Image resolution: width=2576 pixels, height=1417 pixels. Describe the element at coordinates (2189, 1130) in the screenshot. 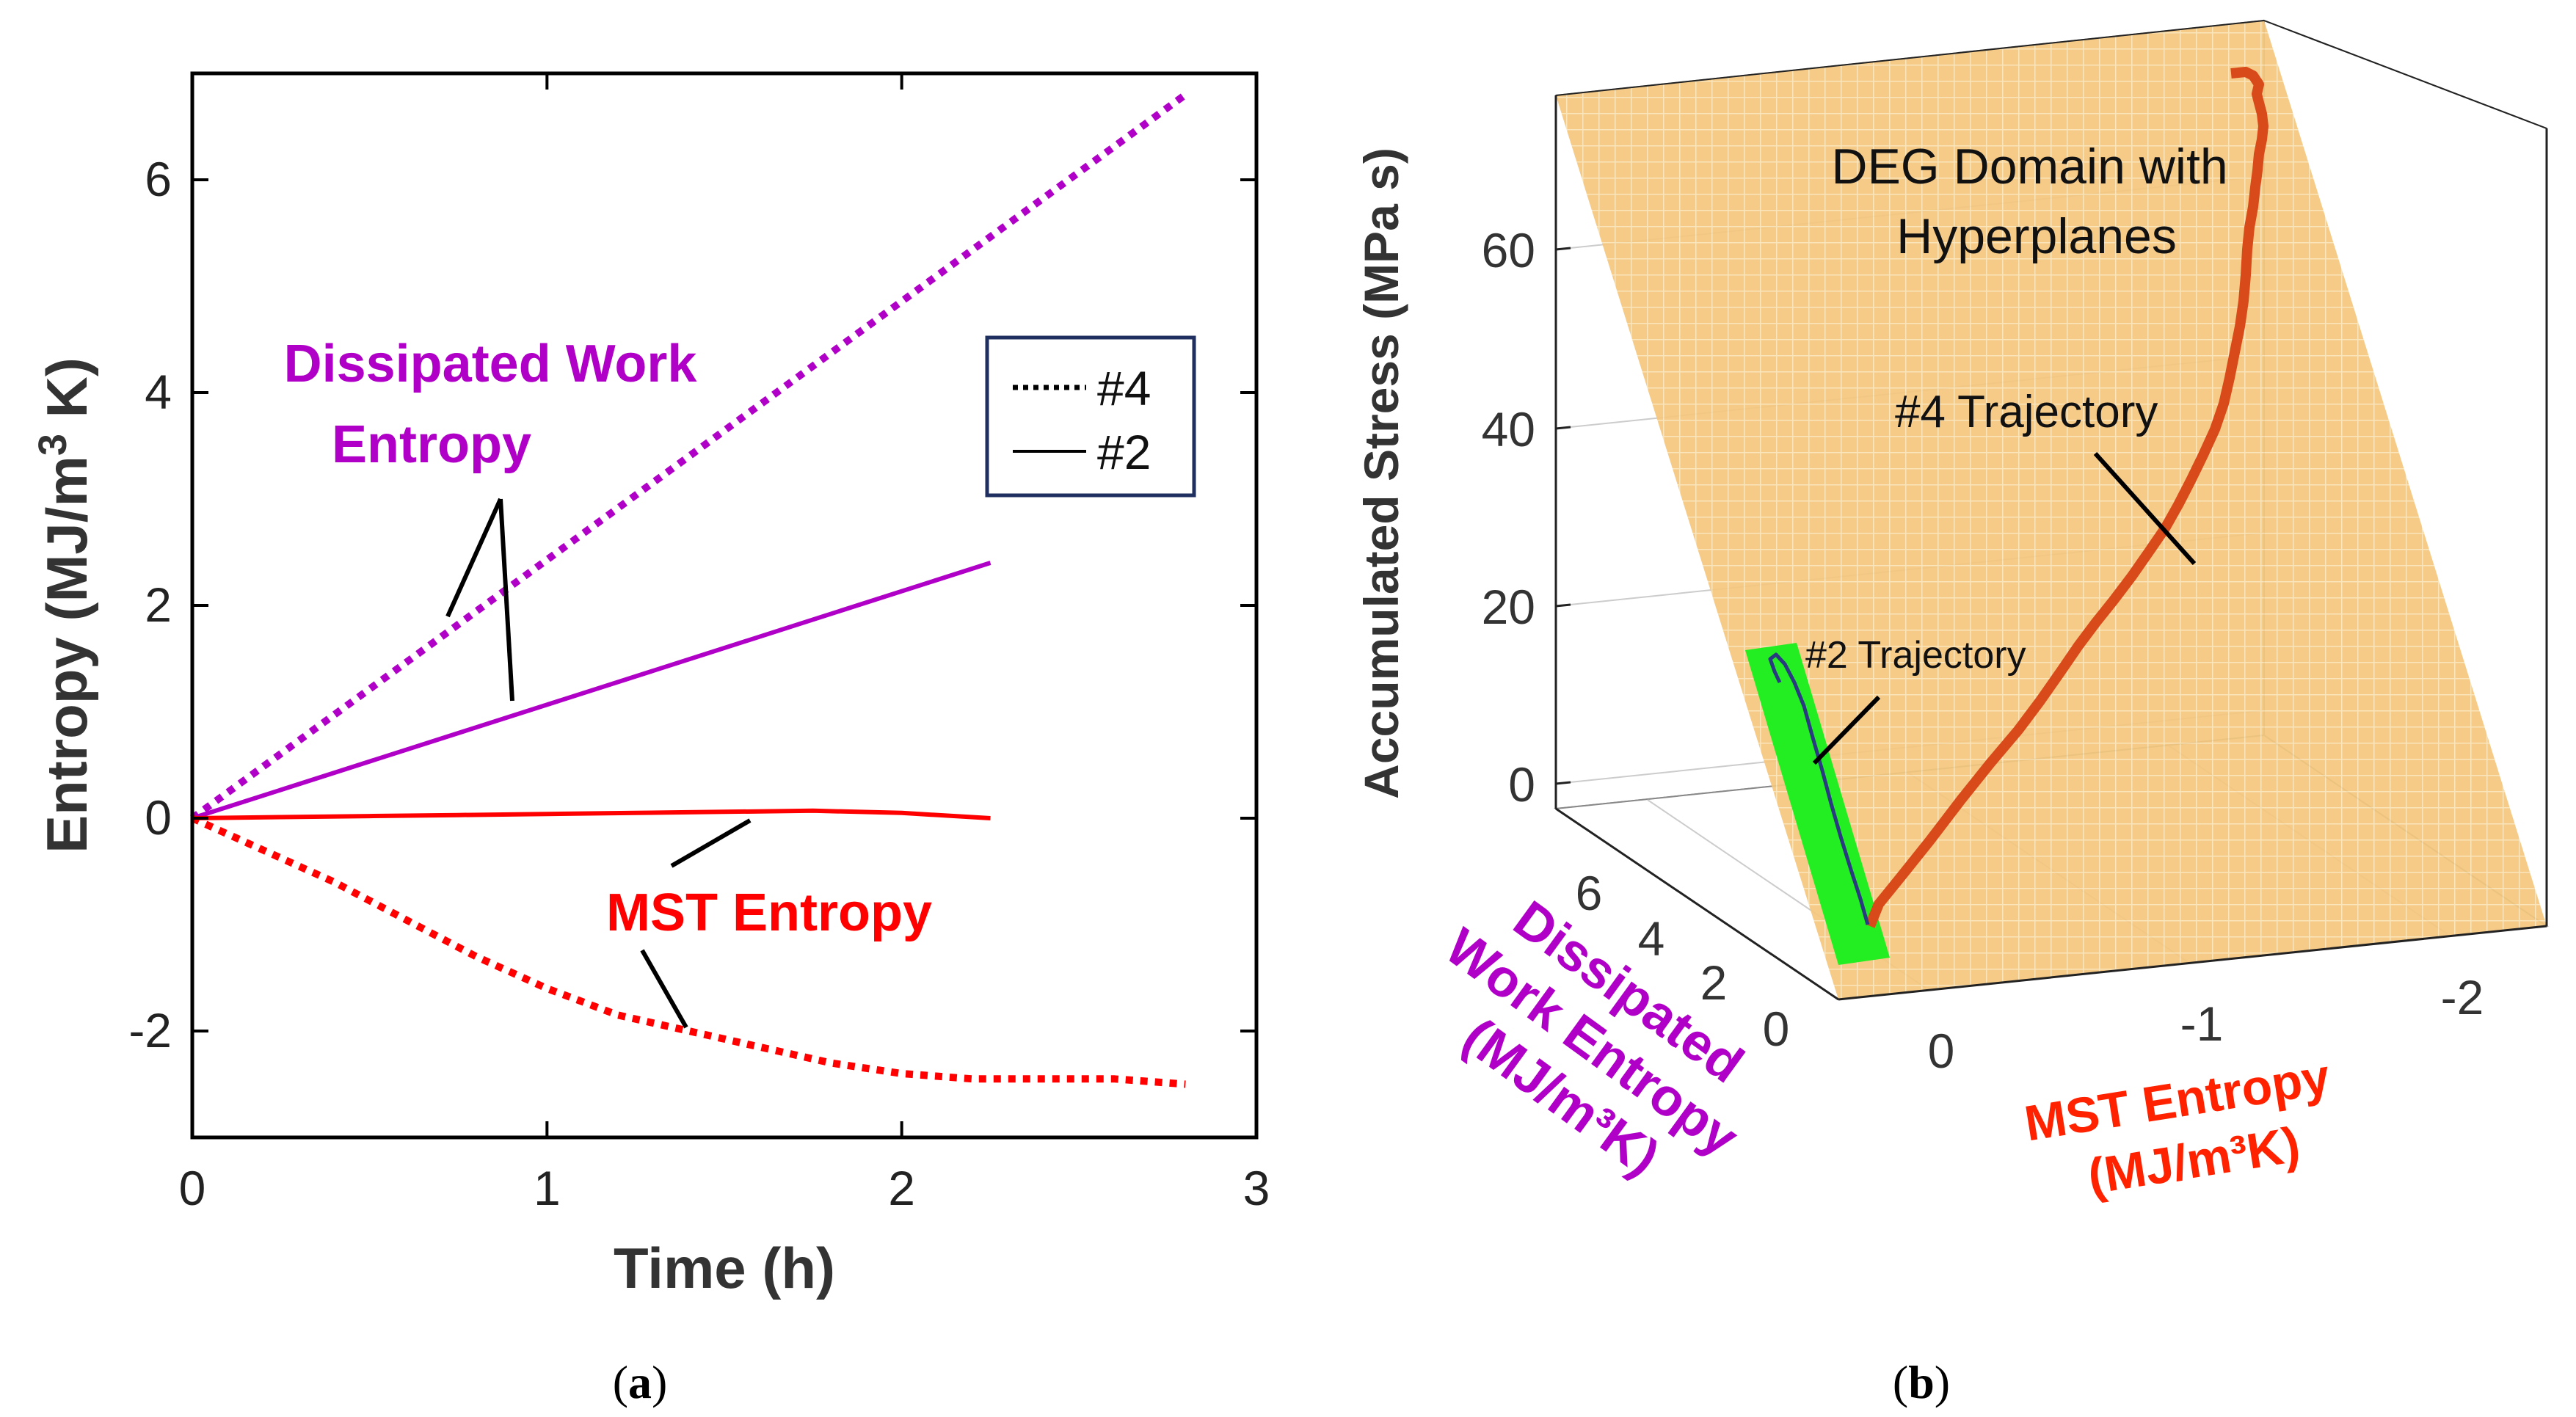

I see `chart-b-x-axis-label: MST Entropy (MJ/m³K)` at that location.